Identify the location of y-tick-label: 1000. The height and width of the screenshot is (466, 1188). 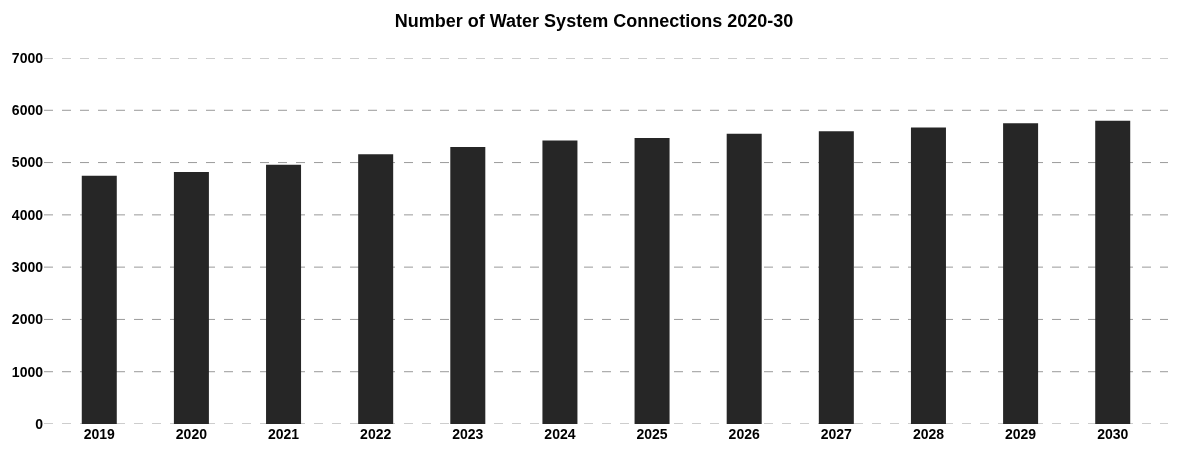
(27, 371).